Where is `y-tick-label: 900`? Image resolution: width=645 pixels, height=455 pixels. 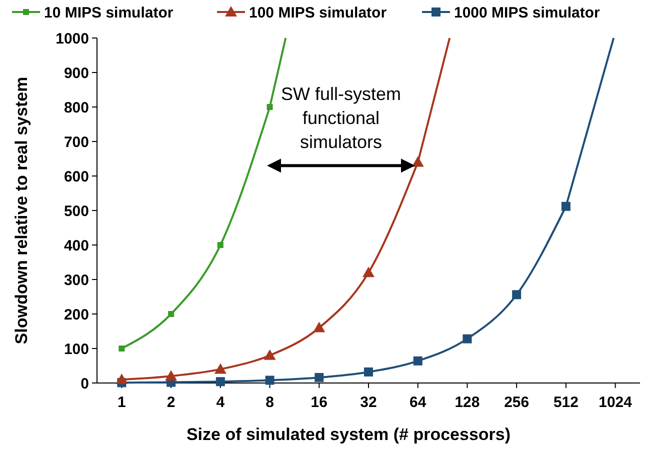
y-tick-label: 900 is located at coordinates (76, 73).